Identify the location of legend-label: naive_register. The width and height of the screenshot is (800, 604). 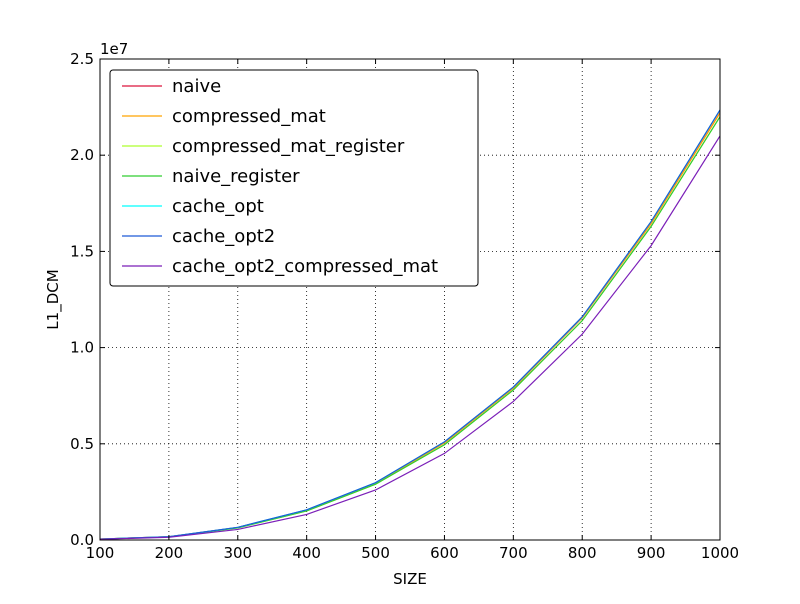
(236, 176).